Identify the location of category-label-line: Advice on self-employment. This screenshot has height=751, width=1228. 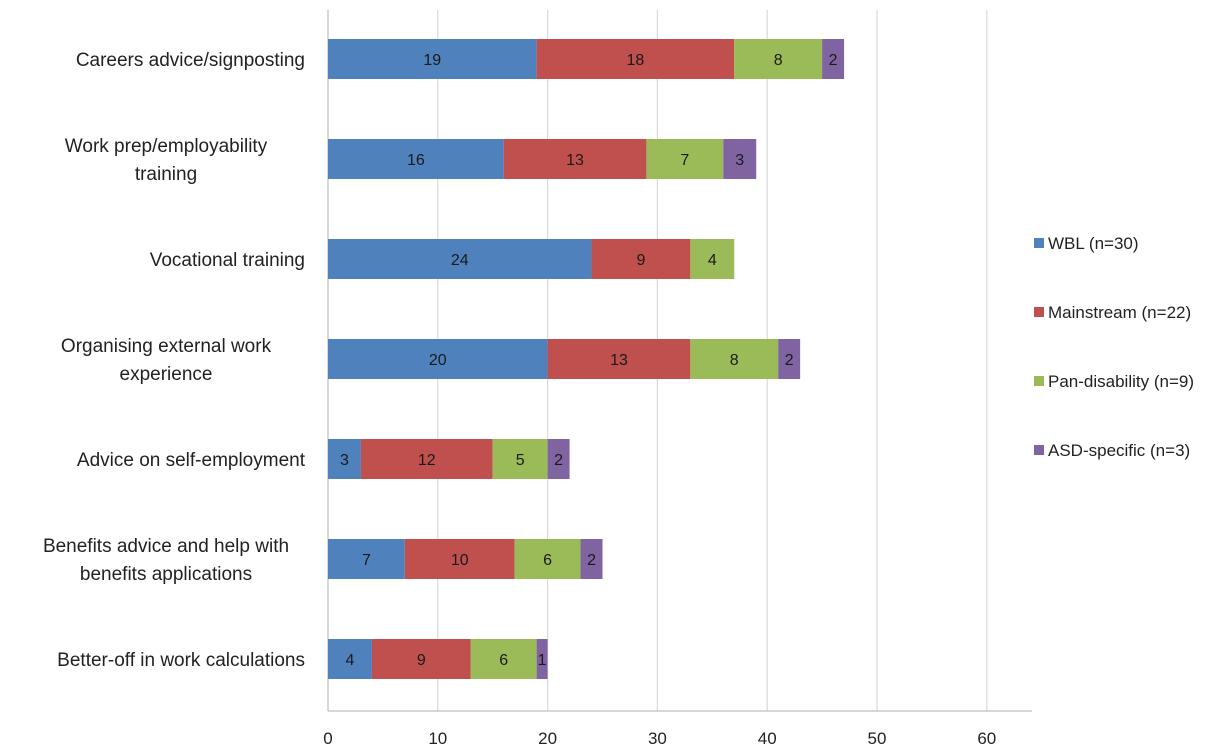
(191, 460).